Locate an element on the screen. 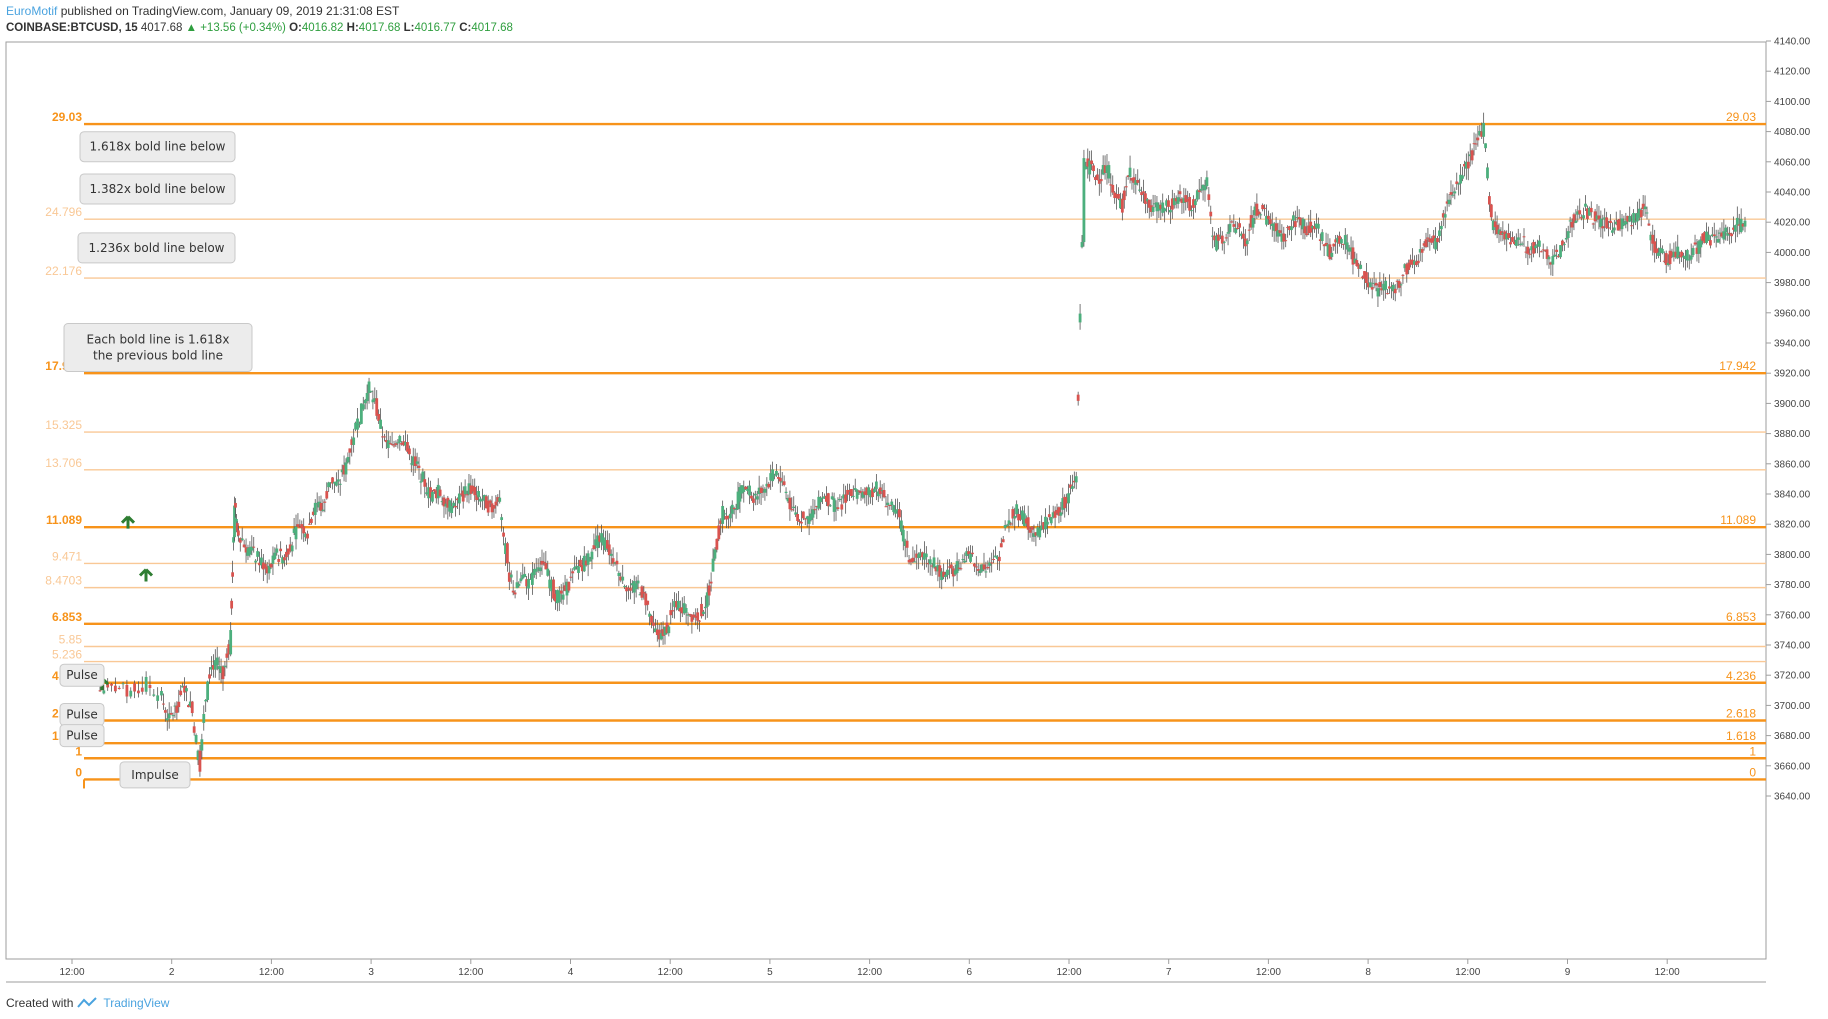  author-link: EuroMotif is located at coordinates (32, 11).